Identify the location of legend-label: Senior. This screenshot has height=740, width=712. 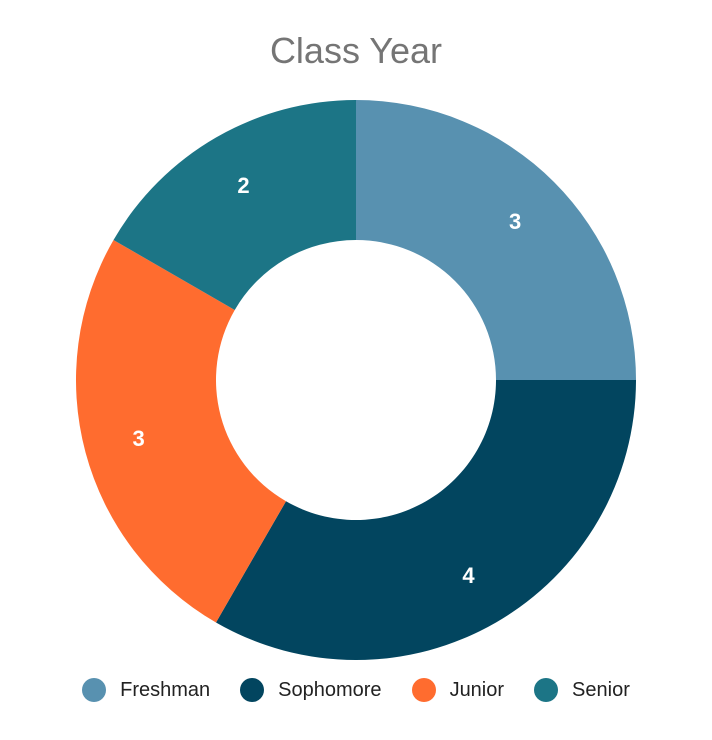
(601, 689).